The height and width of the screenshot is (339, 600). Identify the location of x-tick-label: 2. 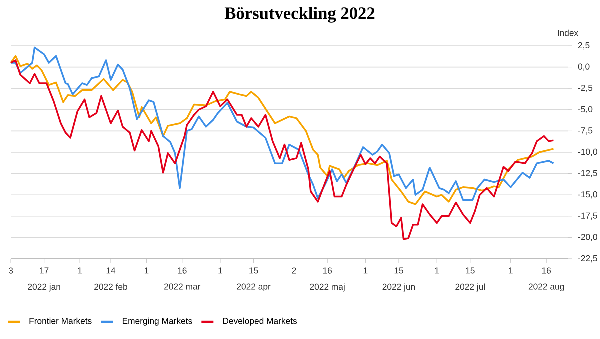
(294, 271).